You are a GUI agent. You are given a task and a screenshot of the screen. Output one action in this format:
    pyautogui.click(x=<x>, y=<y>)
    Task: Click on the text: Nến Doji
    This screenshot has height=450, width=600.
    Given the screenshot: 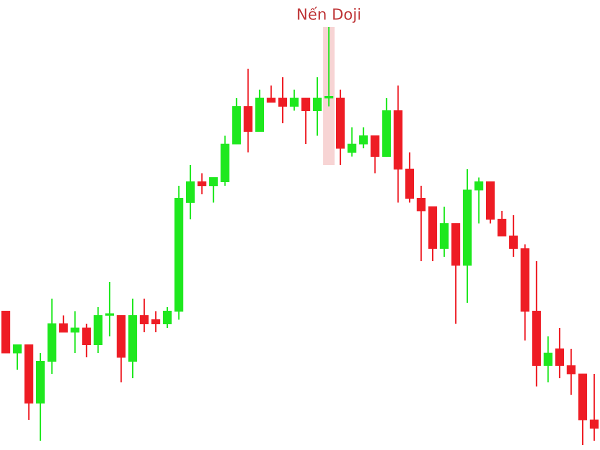 What is the action you would take?
    pyautogui.click(x=329, y=14)
    